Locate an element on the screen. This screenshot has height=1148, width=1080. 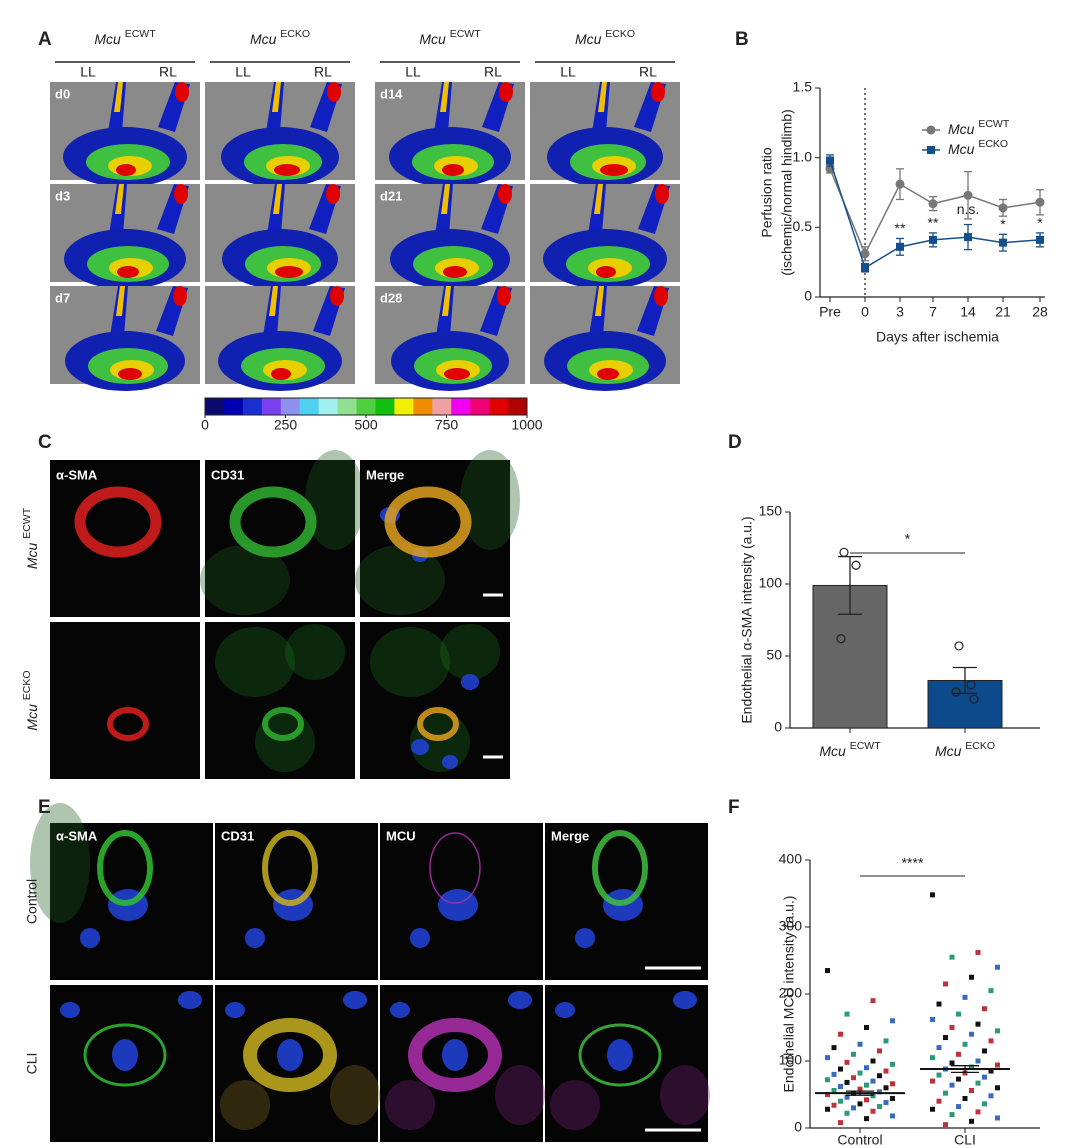
x-tick-label: 28 is located at coordinates (1040, 312).